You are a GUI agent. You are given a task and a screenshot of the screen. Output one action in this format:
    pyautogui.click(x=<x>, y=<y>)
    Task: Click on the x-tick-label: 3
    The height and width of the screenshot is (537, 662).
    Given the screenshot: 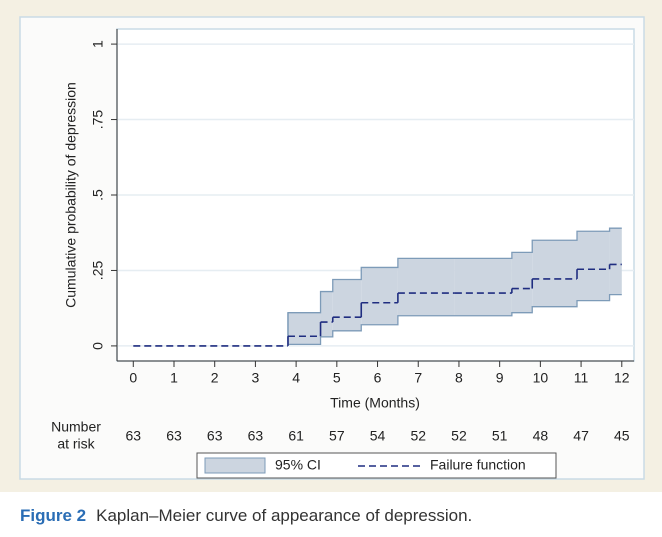 What is the action you would take?
    pyautogui.click(x=256, y=378)
    